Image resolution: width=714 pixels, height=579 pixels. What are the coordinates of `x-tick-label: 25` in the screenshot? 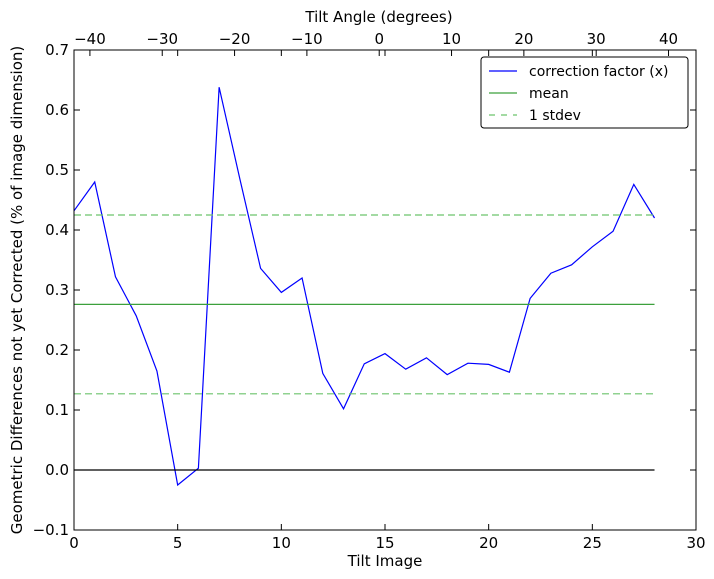 It's located at (592, 543).